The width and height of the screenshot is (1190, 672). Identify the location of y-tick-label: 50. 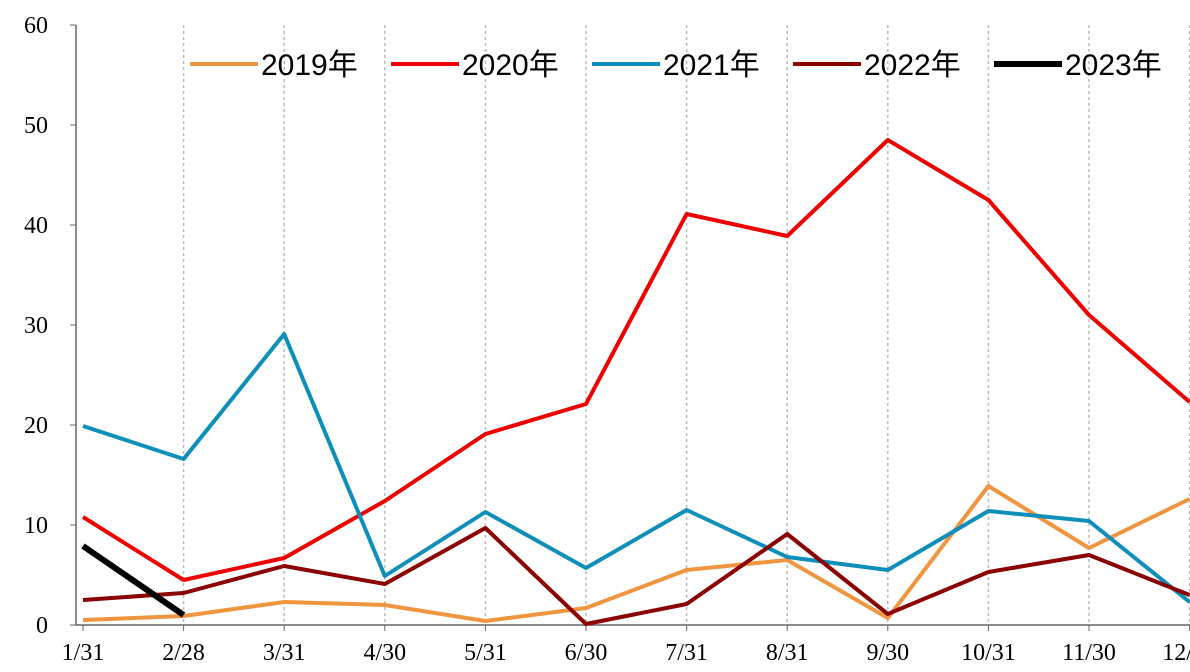
(36, 126).